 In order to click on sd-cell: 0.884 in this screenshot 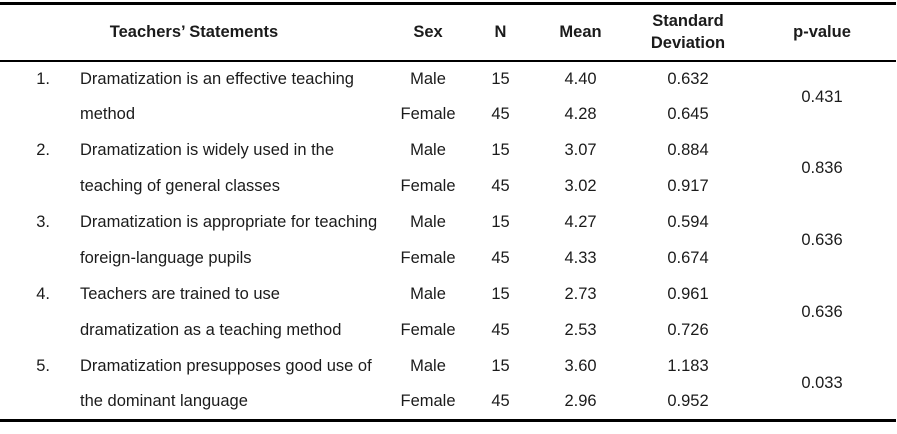, I will do `click(688, 150)`.